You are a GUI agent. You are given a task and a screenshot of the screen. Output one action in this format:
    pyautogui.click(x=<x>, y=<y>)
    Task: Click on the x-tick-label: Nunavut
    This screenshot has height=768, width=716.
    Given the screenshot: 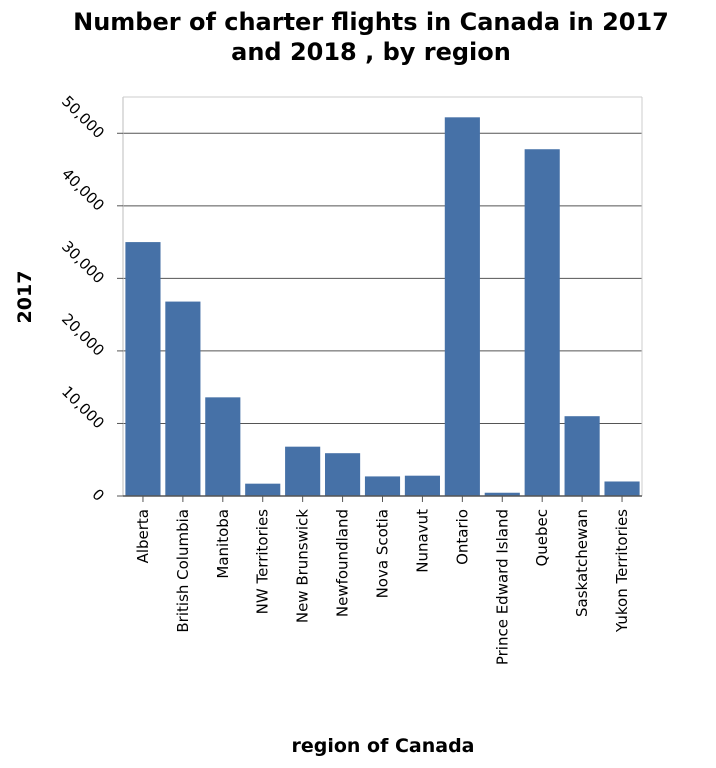 What is the action you would take?
    pyautogui.click(x=422, y=541)
    